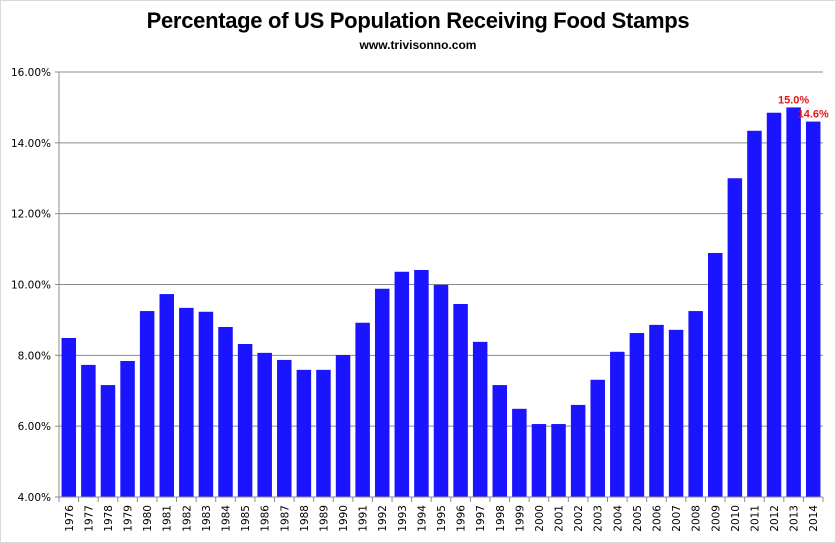  Describe the element at coordinates (284, 428) in the screenshot. I see `bar-1987` at that location.